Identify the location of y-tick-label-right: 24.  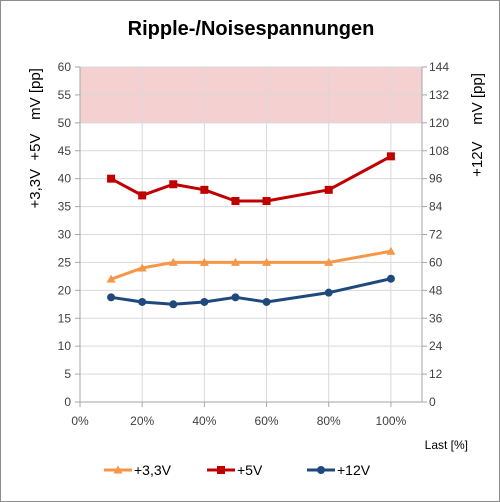
(436, 346).